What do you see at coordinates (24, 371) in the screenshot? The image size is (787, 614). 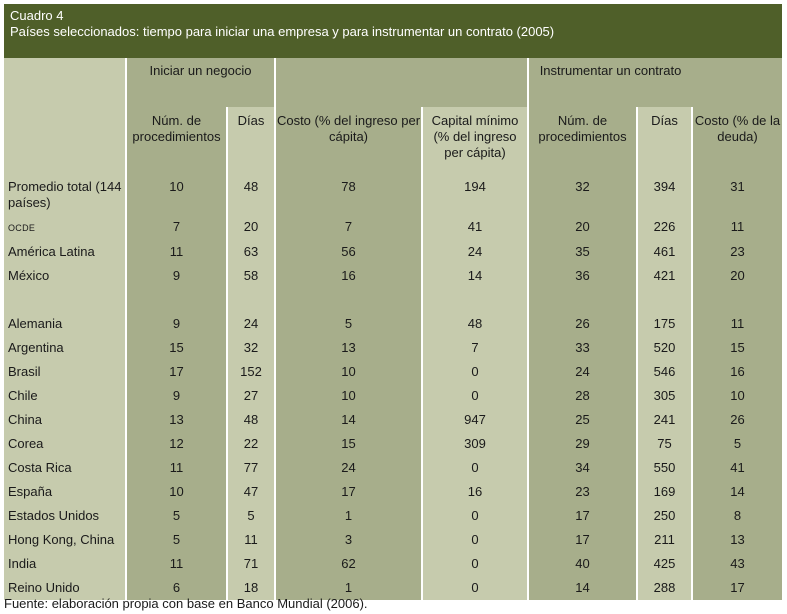 I see `row-label-text: Brasil` at bounding box center [24, 371].